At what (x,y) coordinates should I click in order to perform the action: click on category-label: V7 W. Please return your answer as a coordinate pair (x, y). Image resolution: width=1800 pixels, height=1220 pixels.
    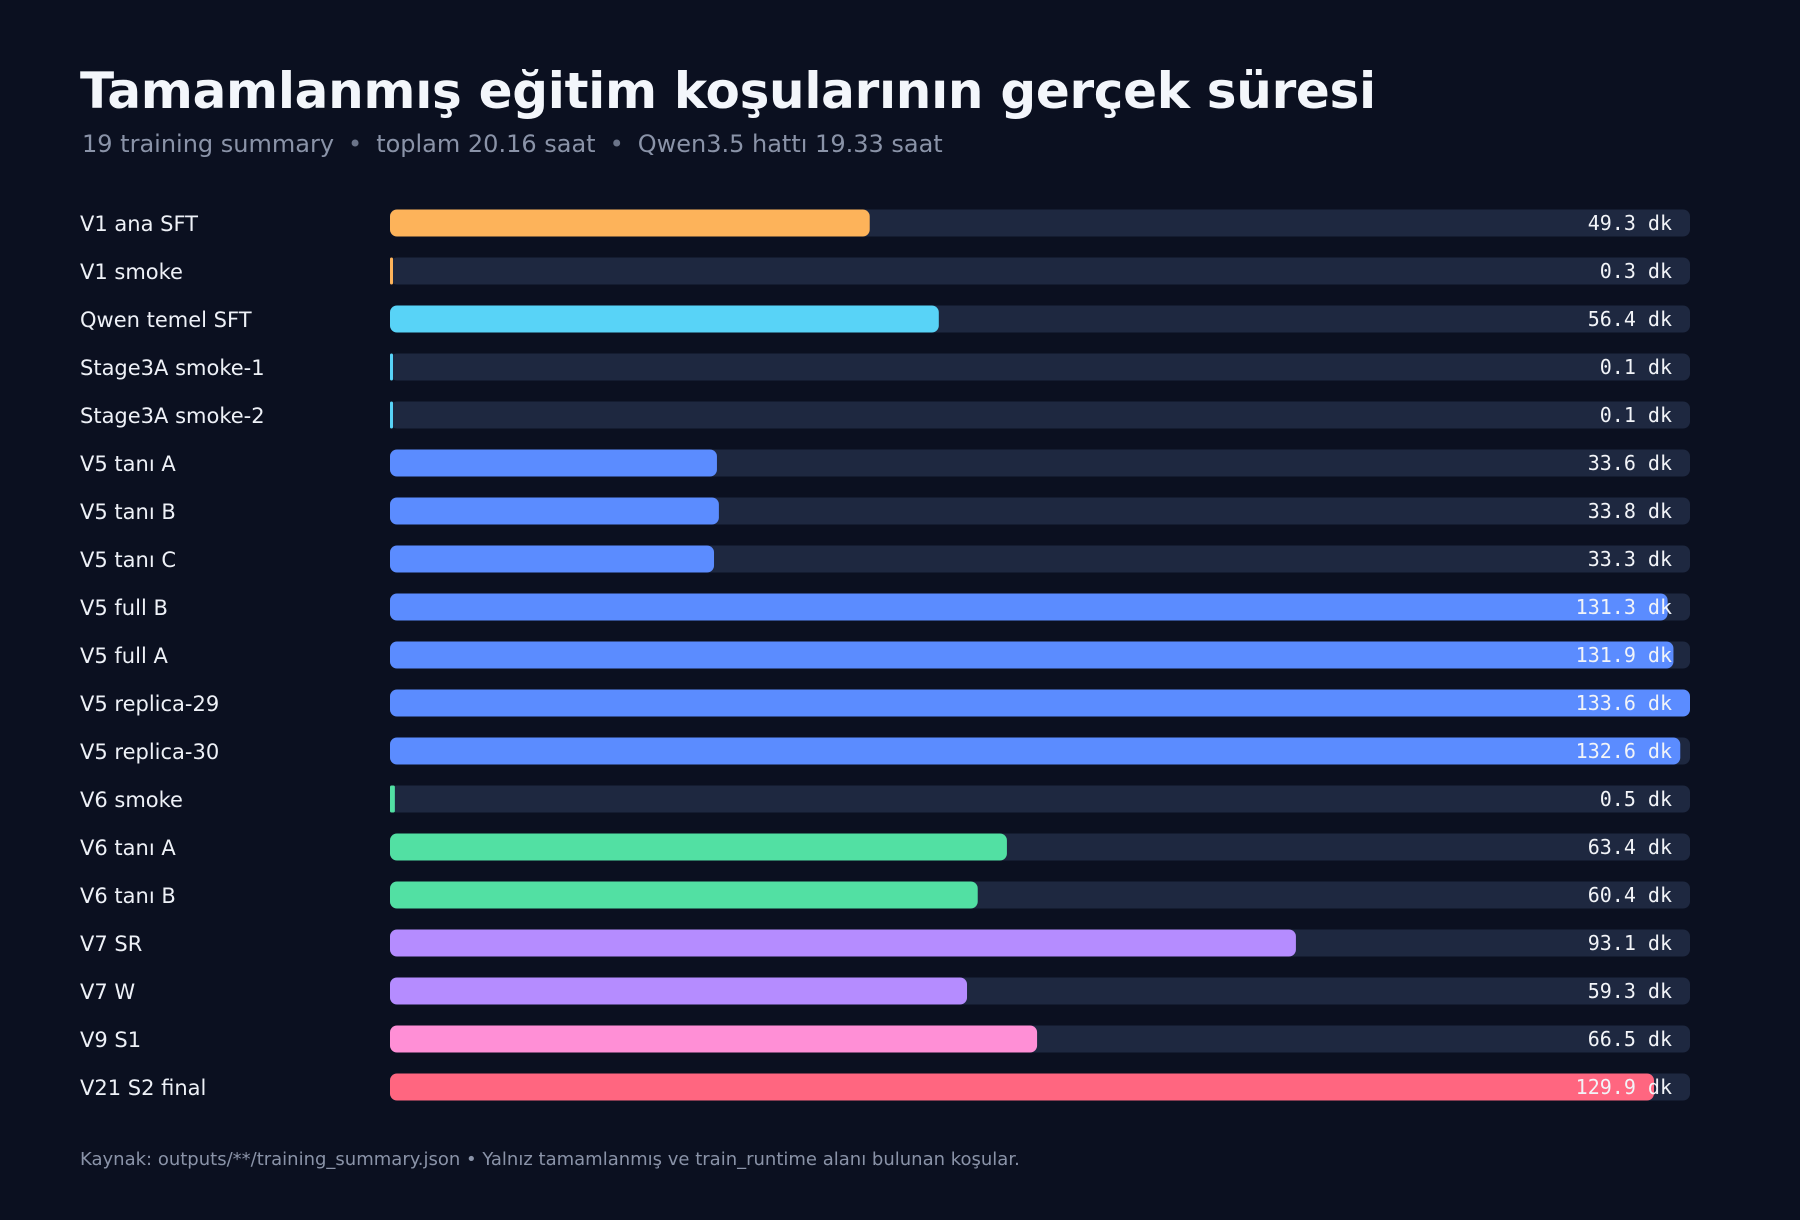
    Looking at the image, I should click on (107, 992).